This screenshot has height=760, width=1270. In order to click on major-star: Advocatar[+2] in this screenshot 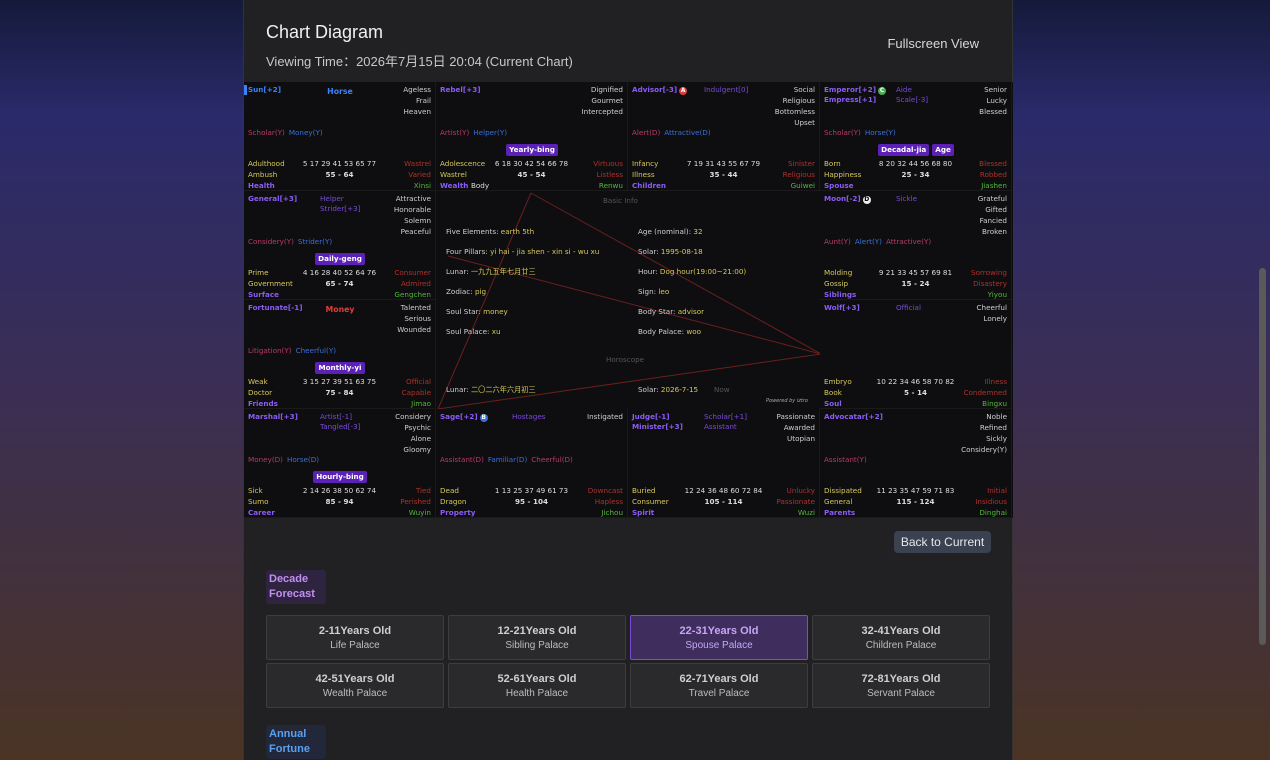, I will do `click(853, 417)`.